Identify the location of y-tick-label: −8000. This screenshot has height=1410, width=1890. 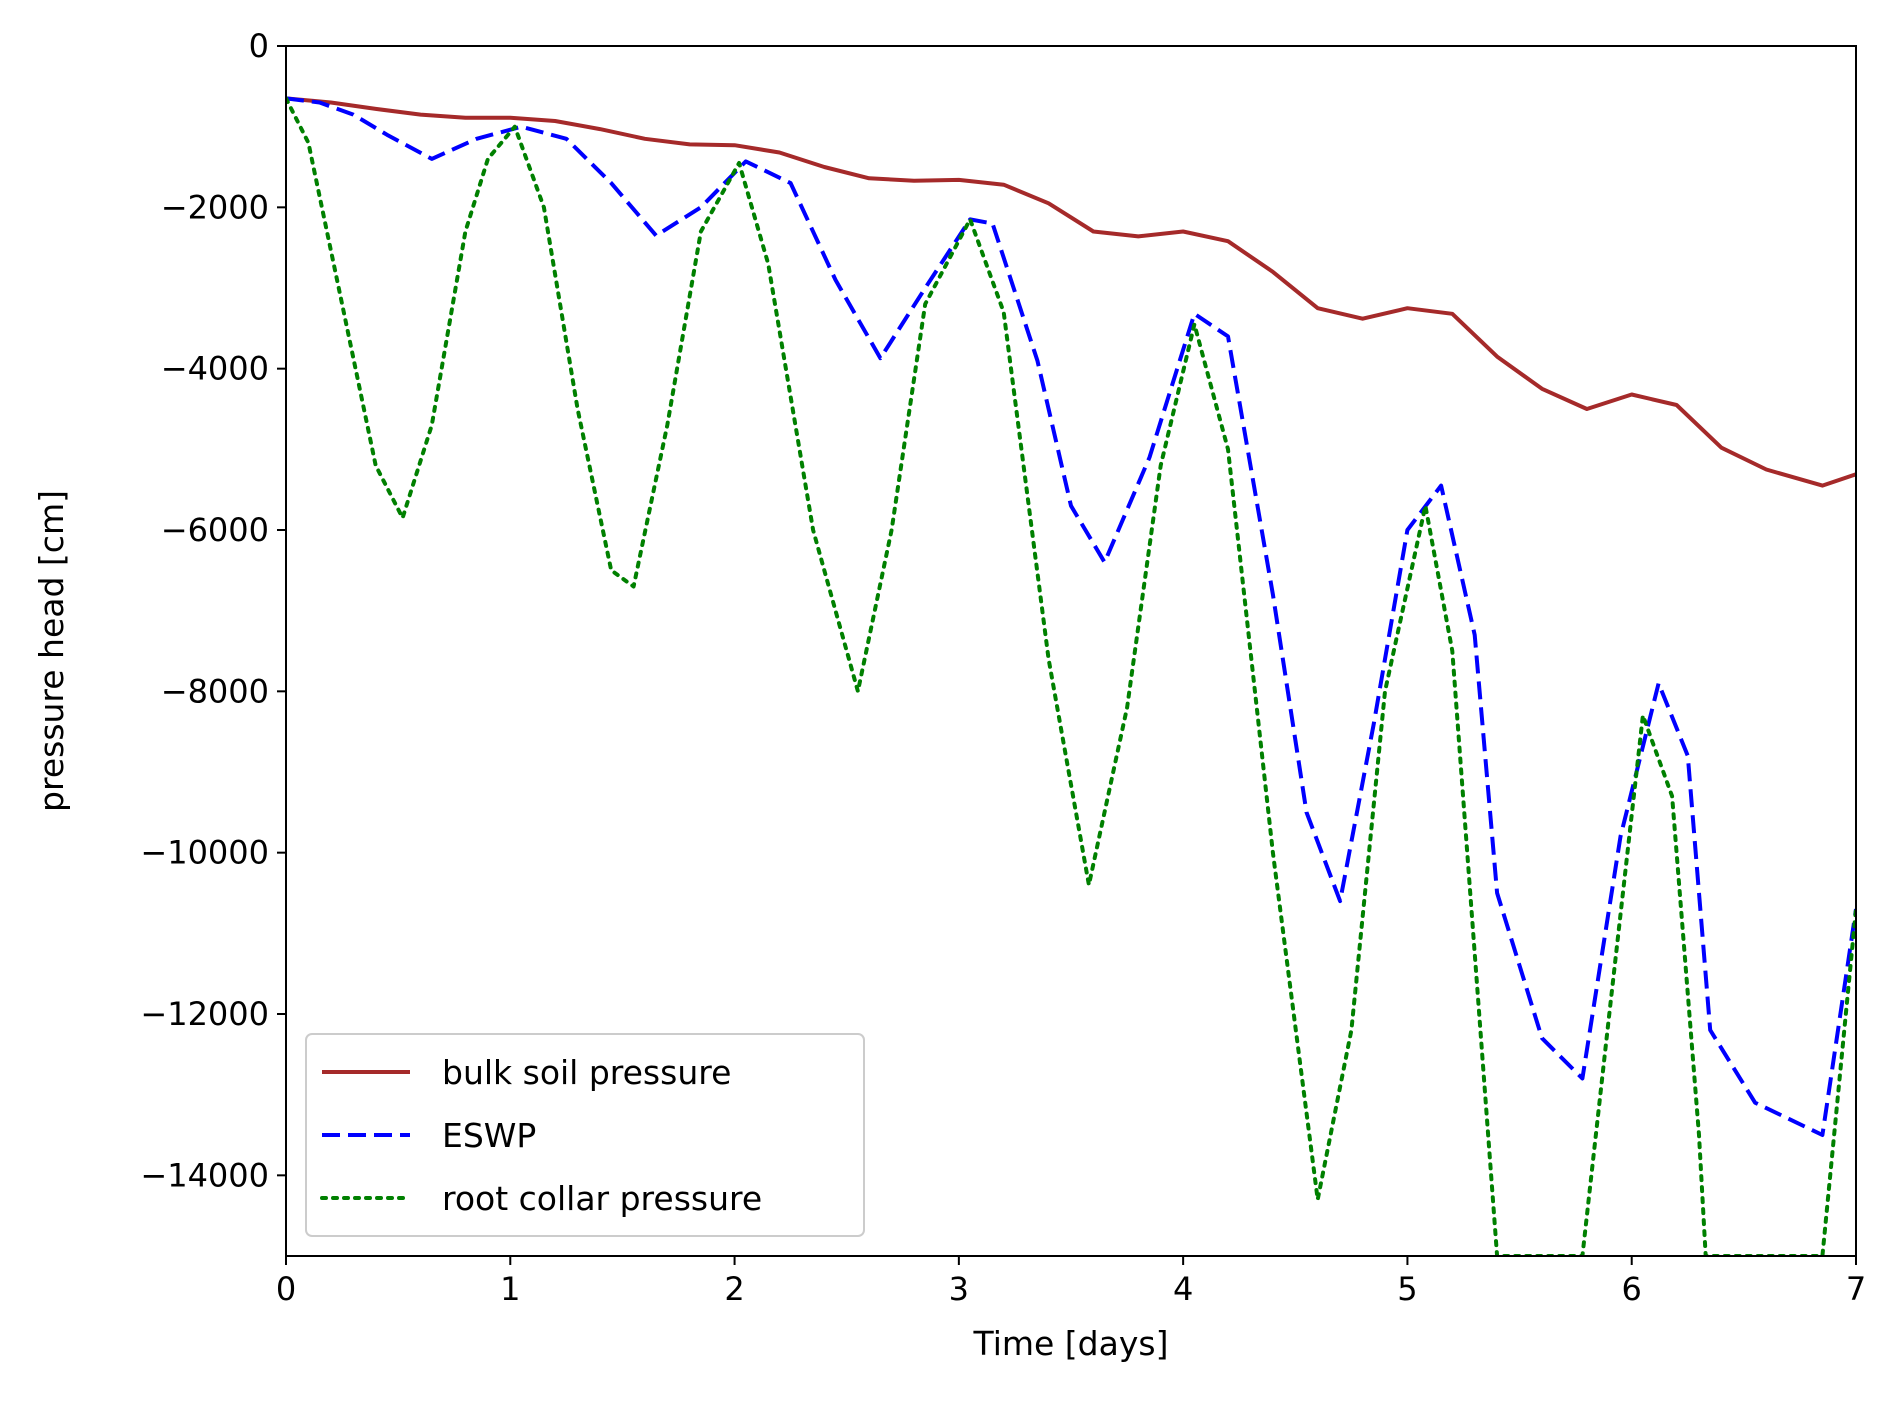
(215, 691).